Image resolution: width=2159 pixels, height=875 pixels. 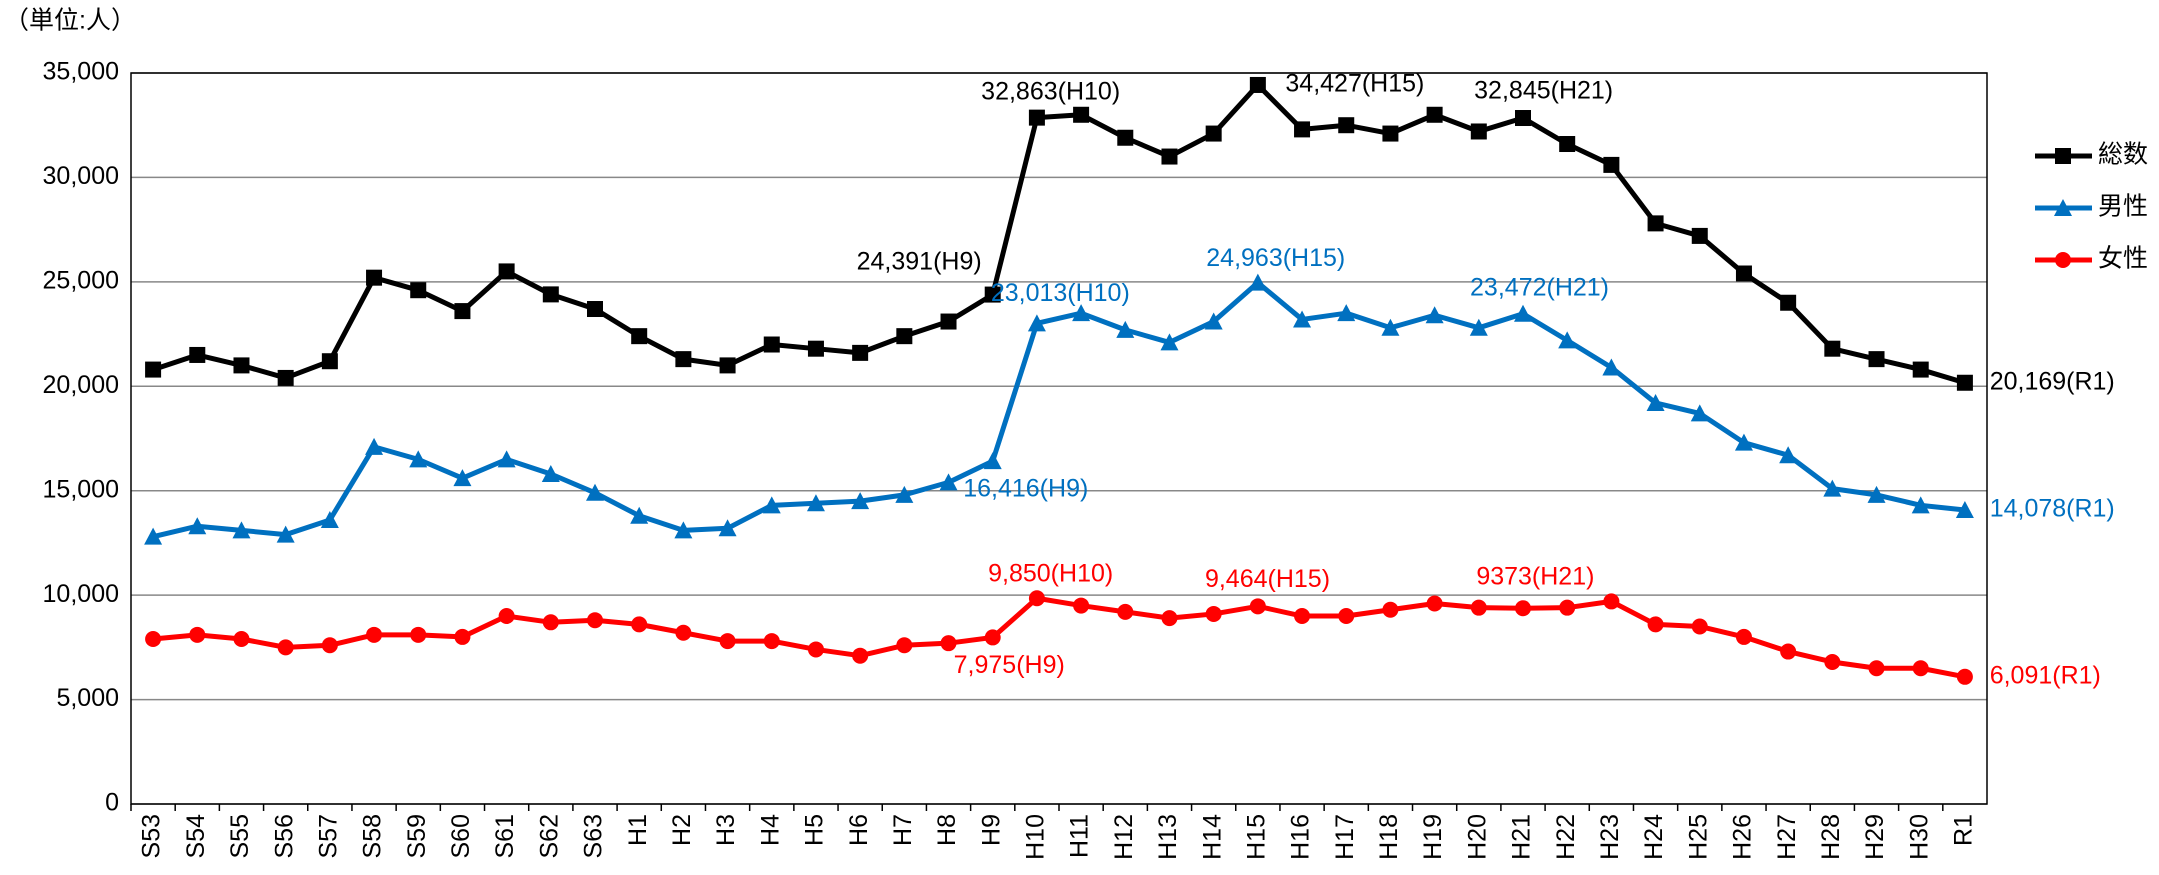 I want to click on y-tick-label: 15,000, so click(x=81, y=489).